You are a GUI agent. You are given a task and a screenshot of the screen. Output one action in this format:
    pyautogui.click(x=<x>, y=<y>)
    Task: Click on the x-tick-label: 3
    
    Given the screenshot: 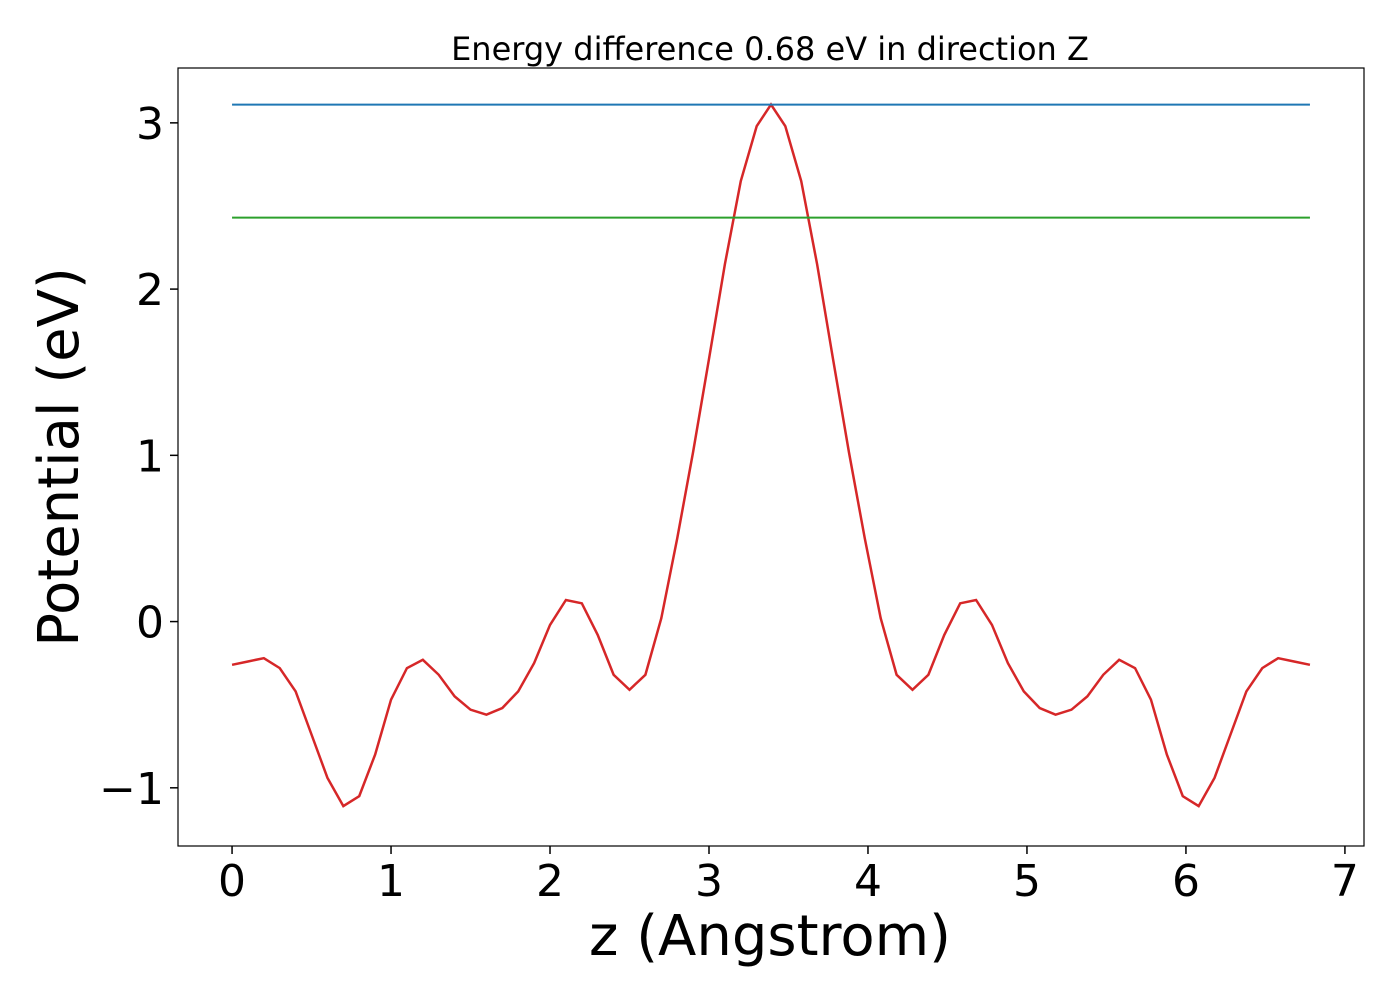 What is the action you would take?
    pyautogui.click(x=709, y=881)
    